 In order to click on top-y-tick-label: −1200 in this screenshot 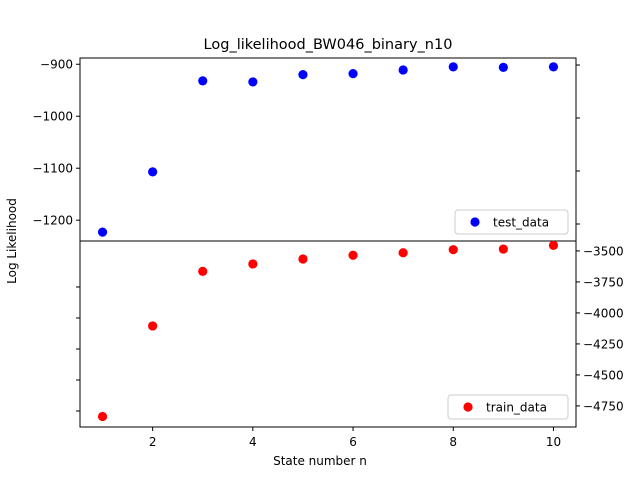, I will do `click(52, 221)`.